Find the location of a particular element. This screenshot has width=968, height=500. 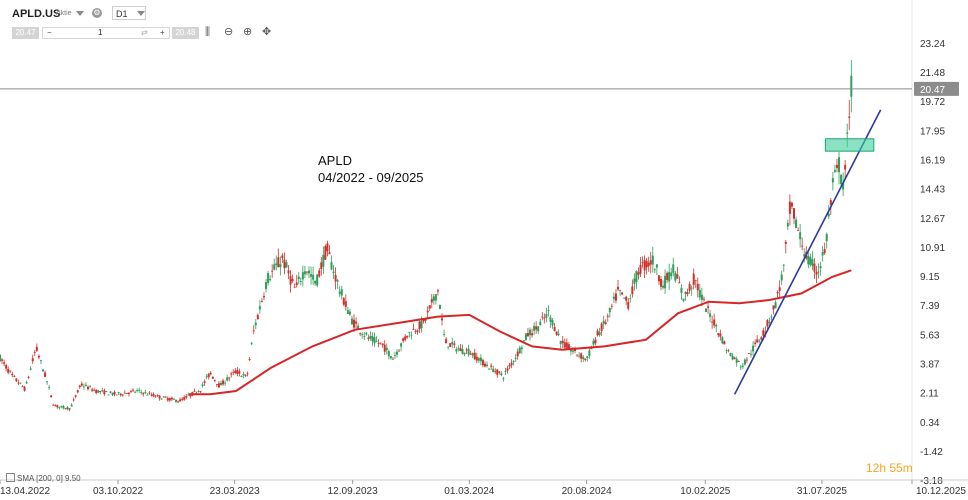

gear-icon: ⚙ is located at coordinates (97, 13).